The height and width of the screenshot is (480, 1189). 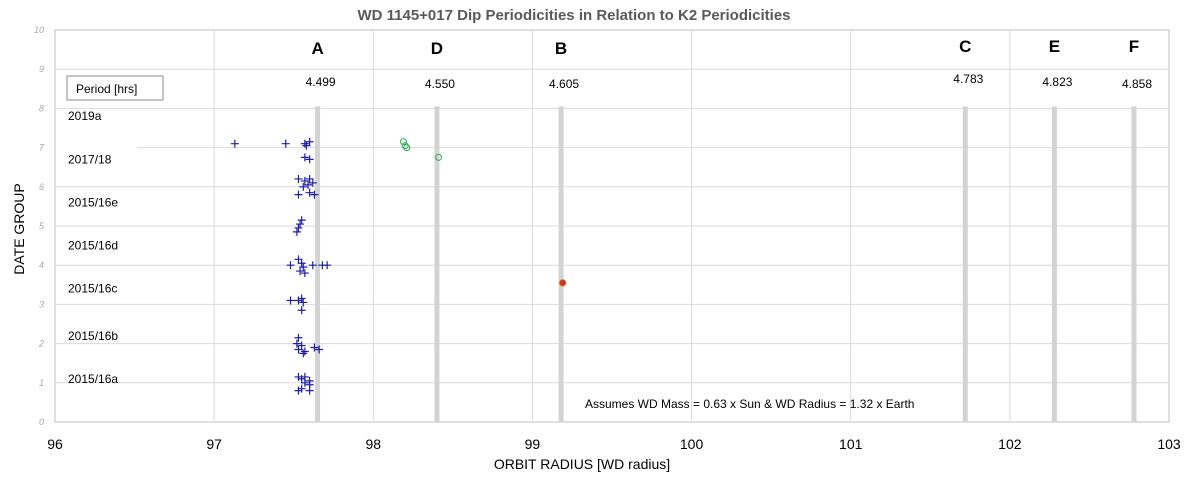 What do you see at coordinates (41, 344) in the screenshot?
I see `y-tick-label: 2` at bounding box center [41, 344].